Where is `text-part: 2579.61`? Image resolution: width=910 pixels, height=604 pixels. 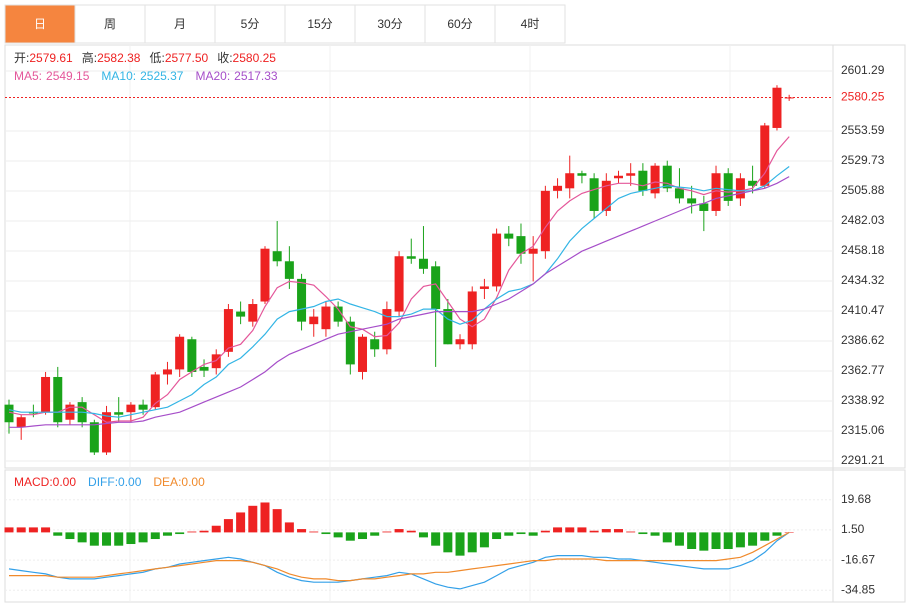
text-part: 2579.61 is located at coordinates (51, 58).